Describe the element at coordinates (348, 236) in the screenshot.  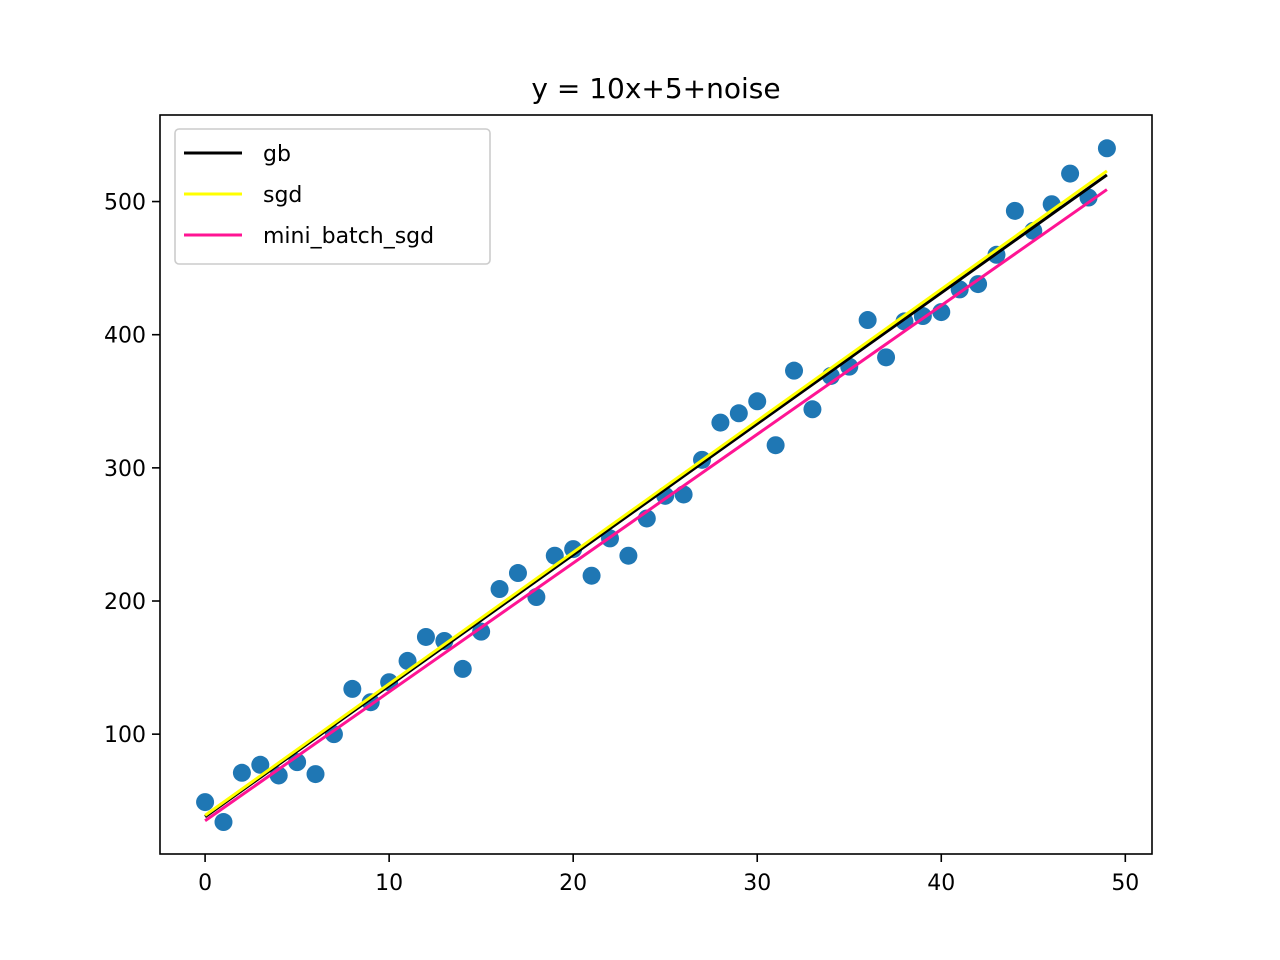
I see `legend-label-mini_batch_sgd: mini_batch_sgd` at that location.